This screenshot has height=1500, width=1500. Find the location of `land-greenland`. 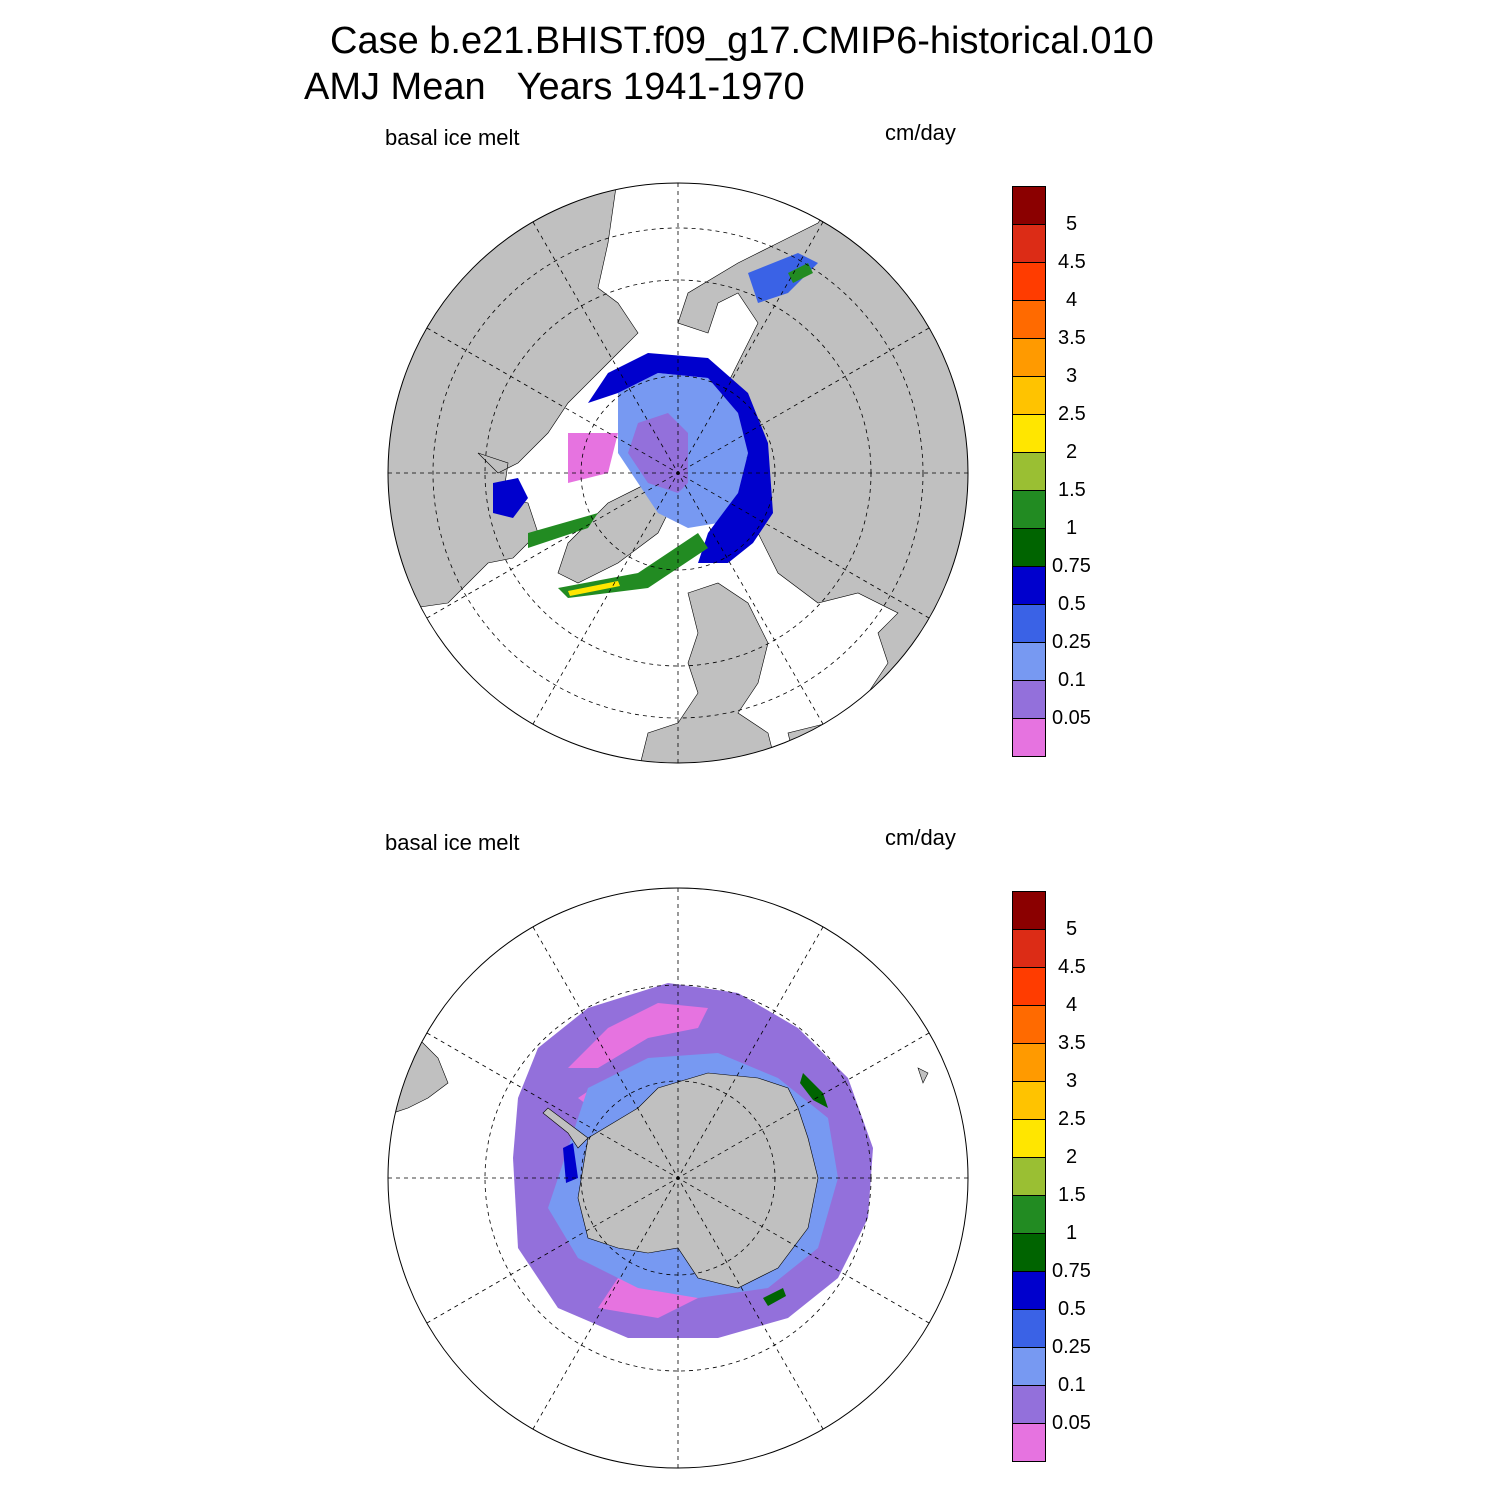

land-greenland is located at coordinates (618, 533).